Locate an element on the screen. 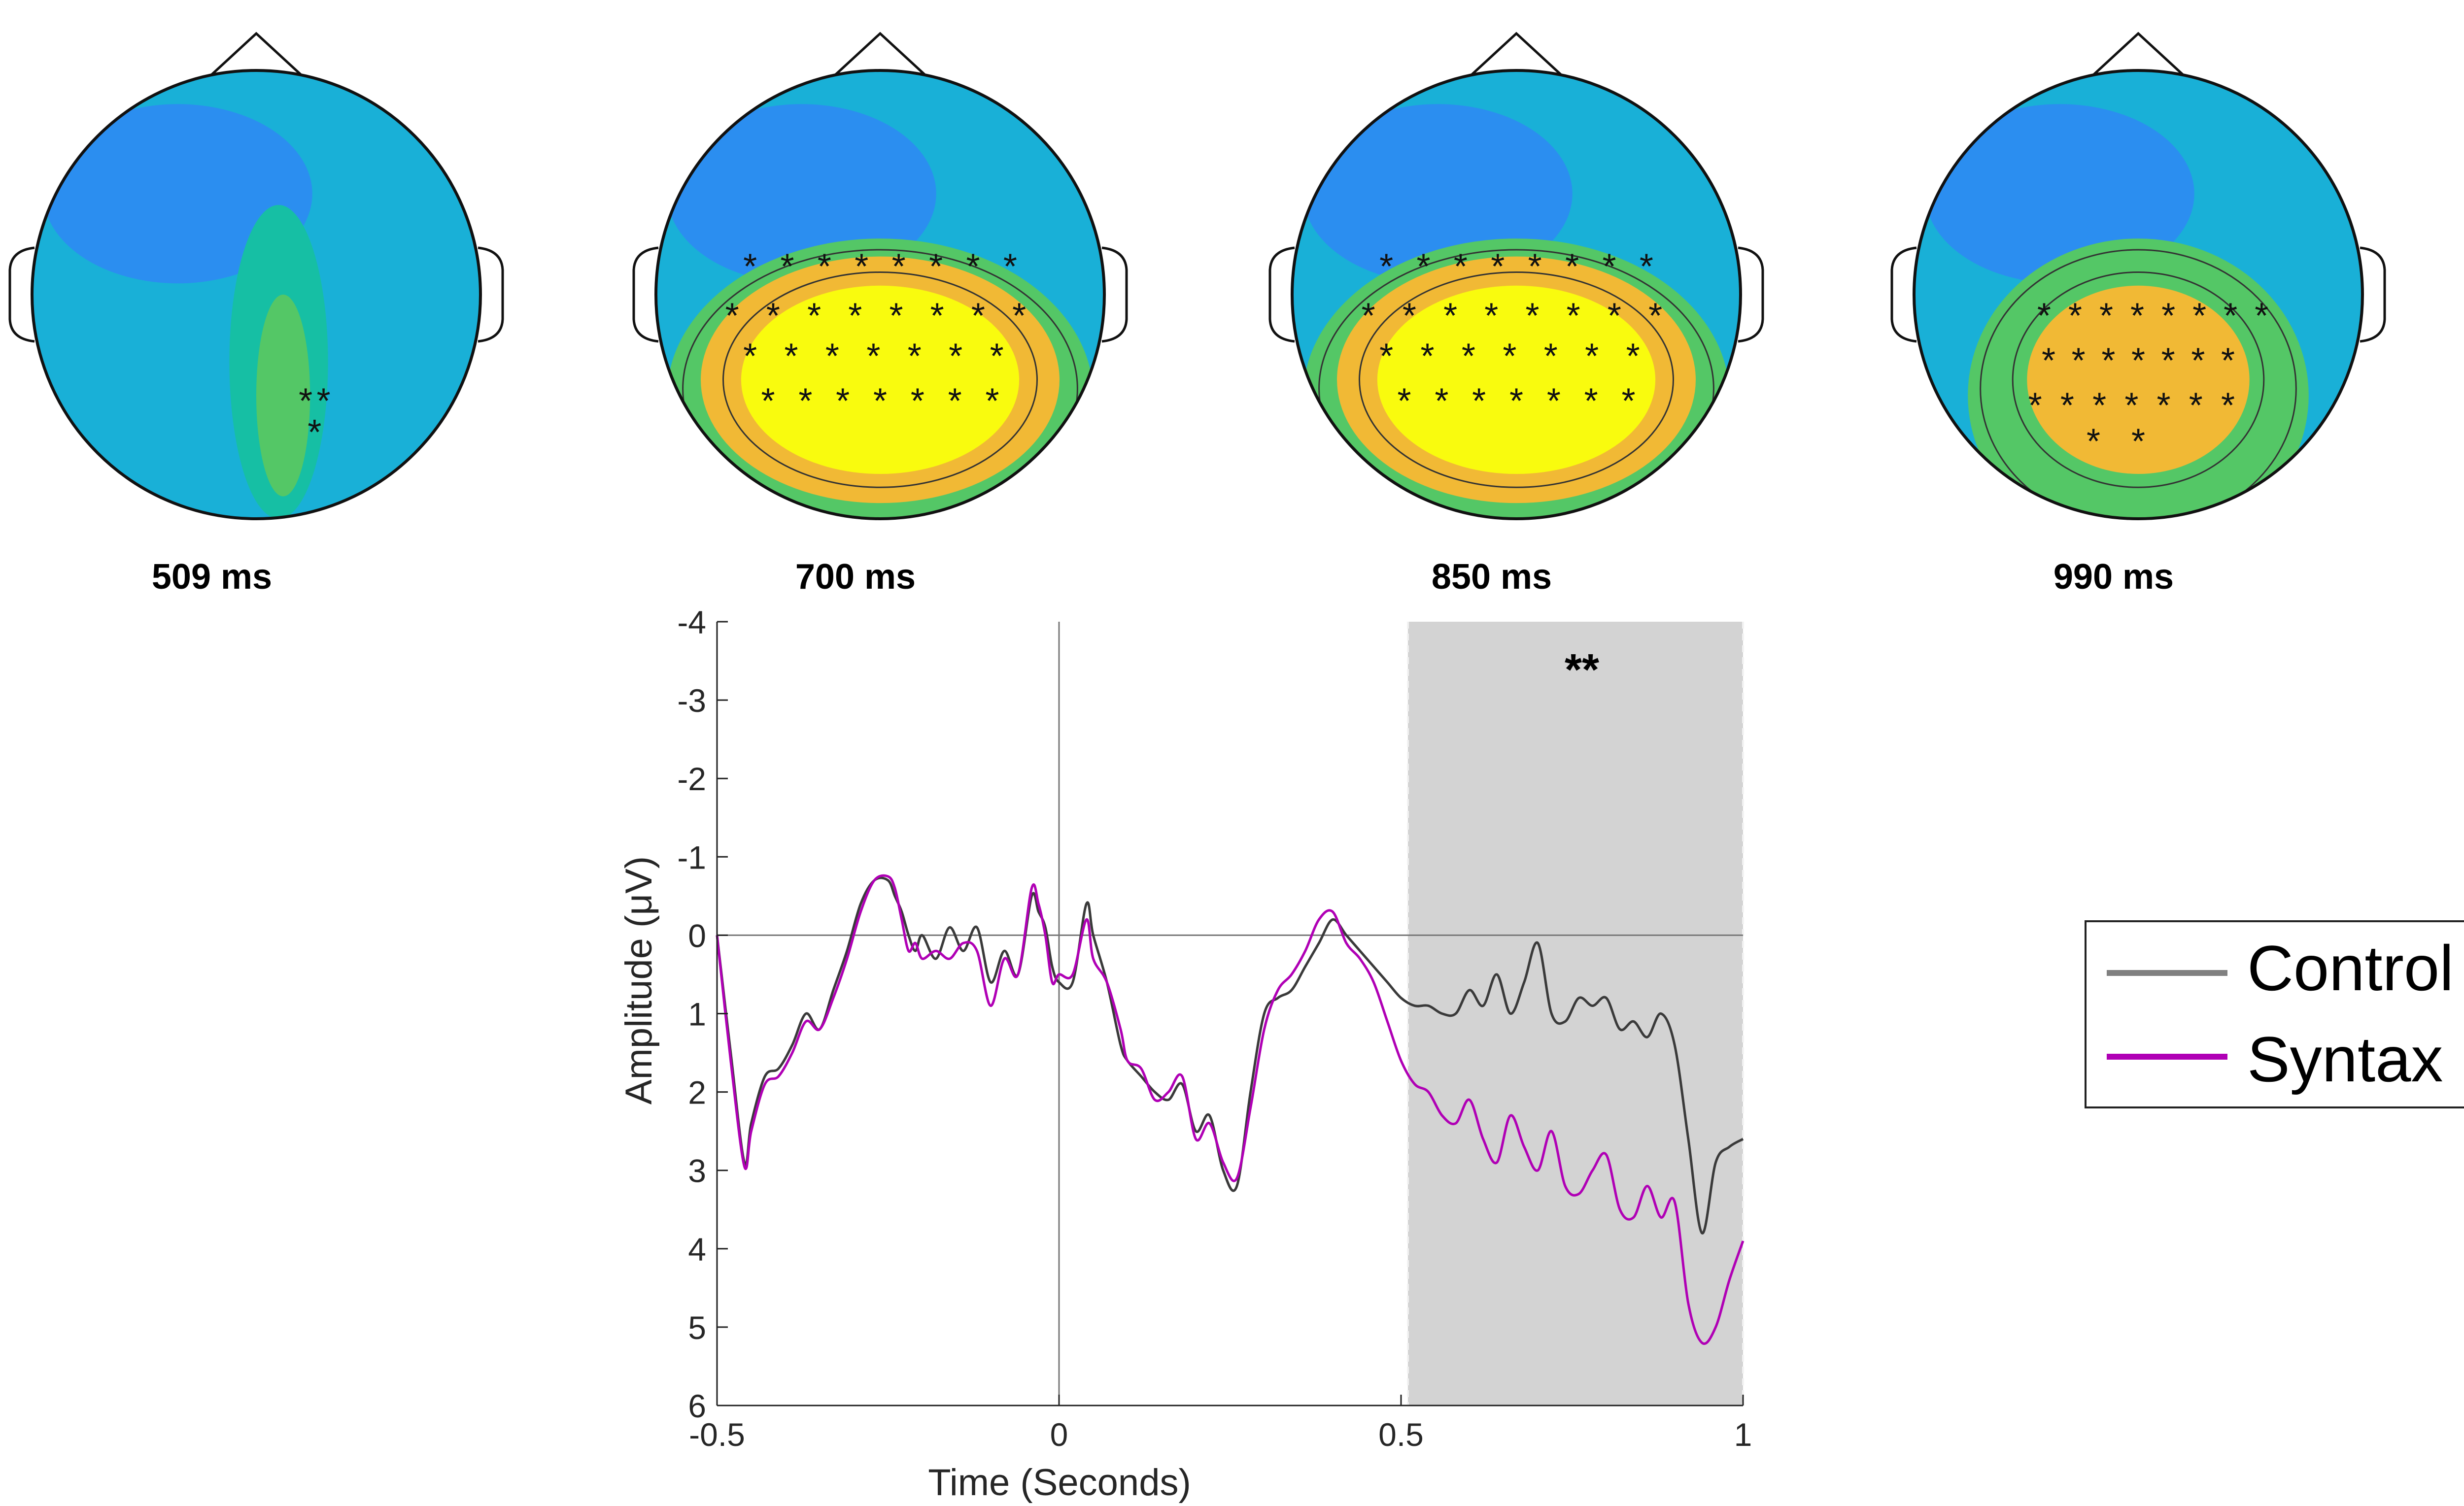 The image size is (2464, 1506). series-line-control is located at coordinates (1230, 1055).